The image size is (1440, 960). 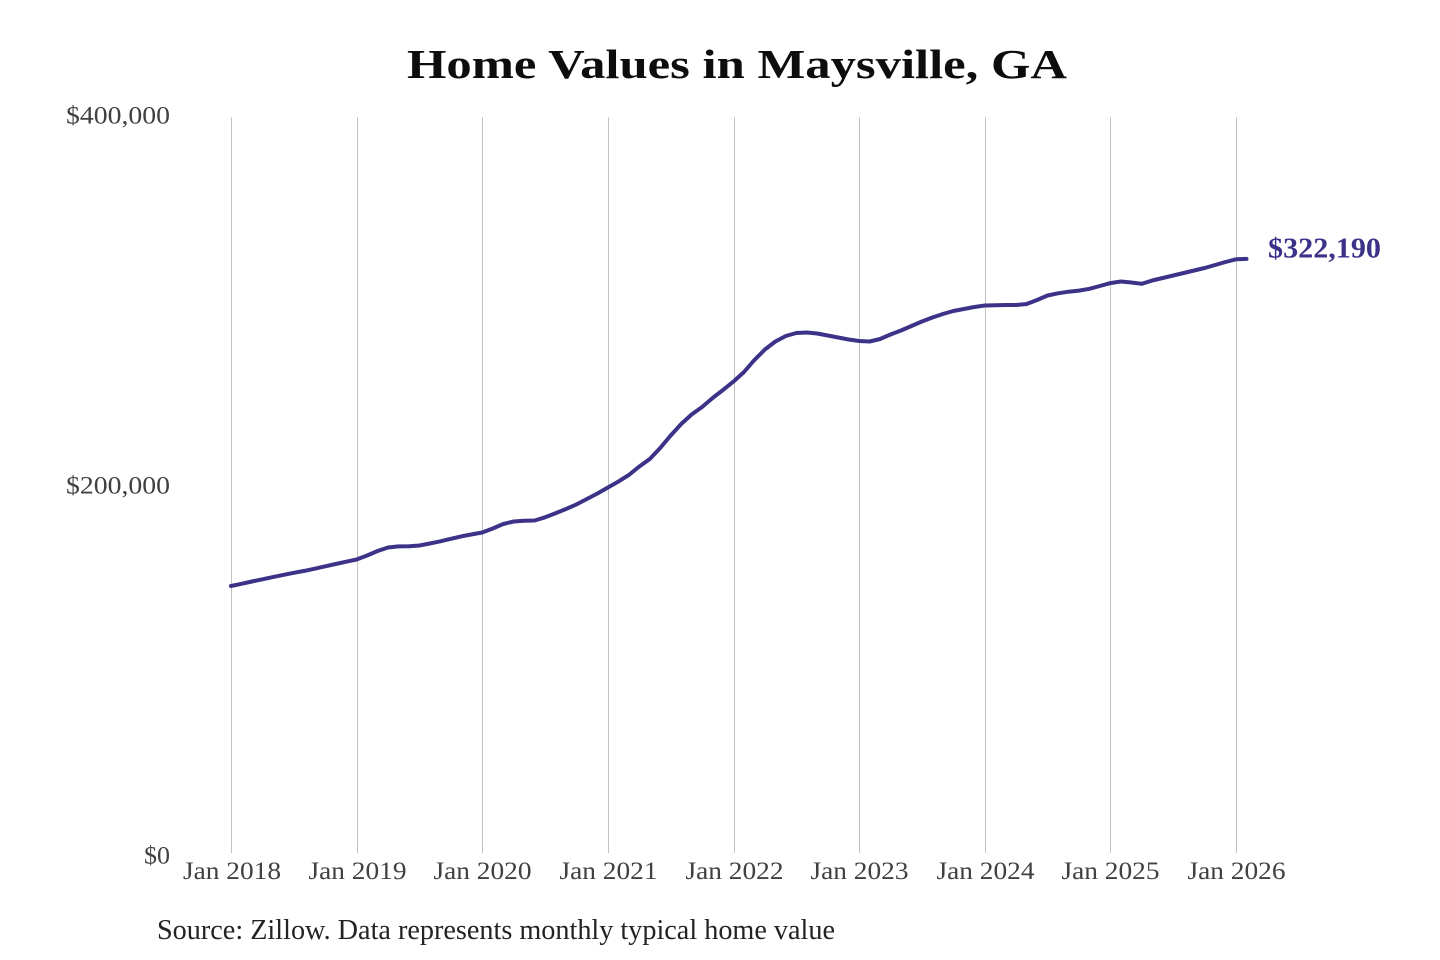 What do you see at coordinates (232, 871) in the screenshot?
I see `svg-text: Jan 2018` at bounding box center [232, 871].